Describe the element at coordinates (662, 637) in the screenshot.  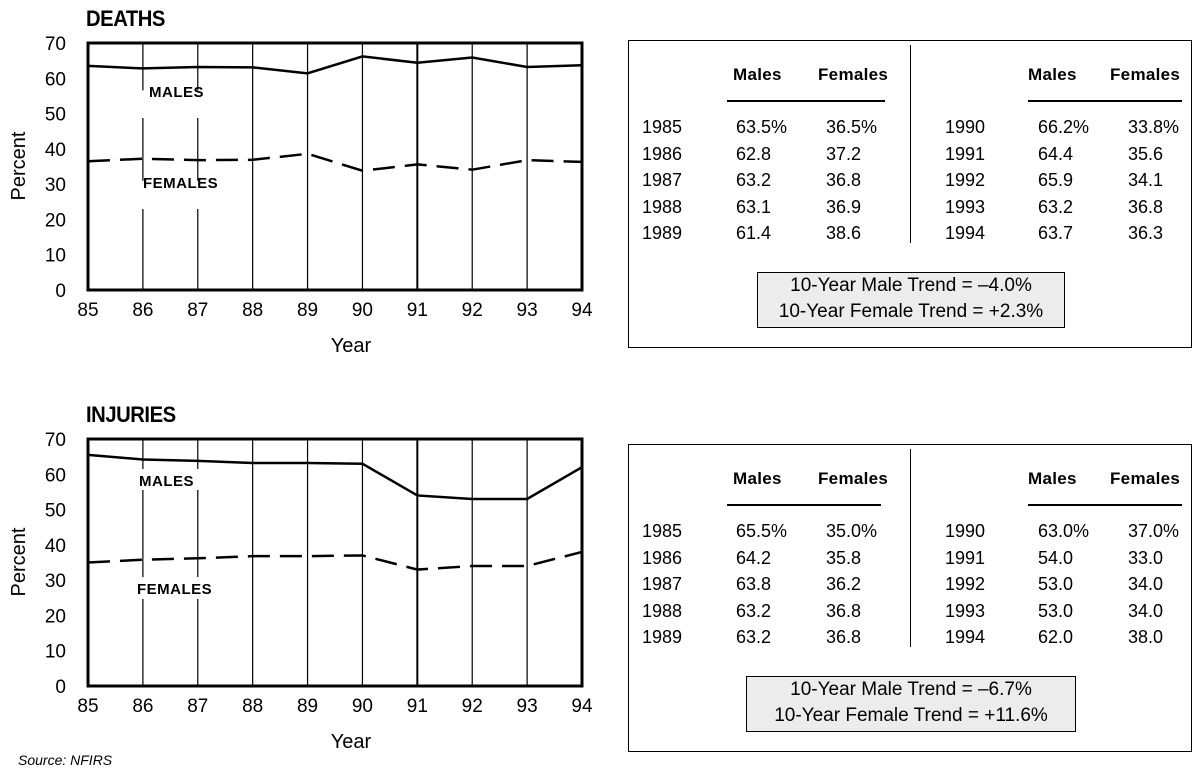
I see `year-cell: 1989` at that location.